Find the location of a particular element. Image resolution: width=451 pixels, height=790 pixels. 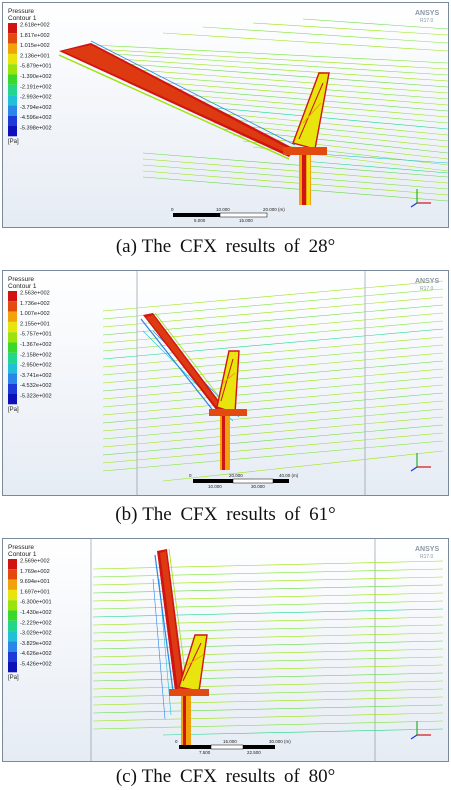

caption-prefix: (c) is located at coordinates (126, 776).